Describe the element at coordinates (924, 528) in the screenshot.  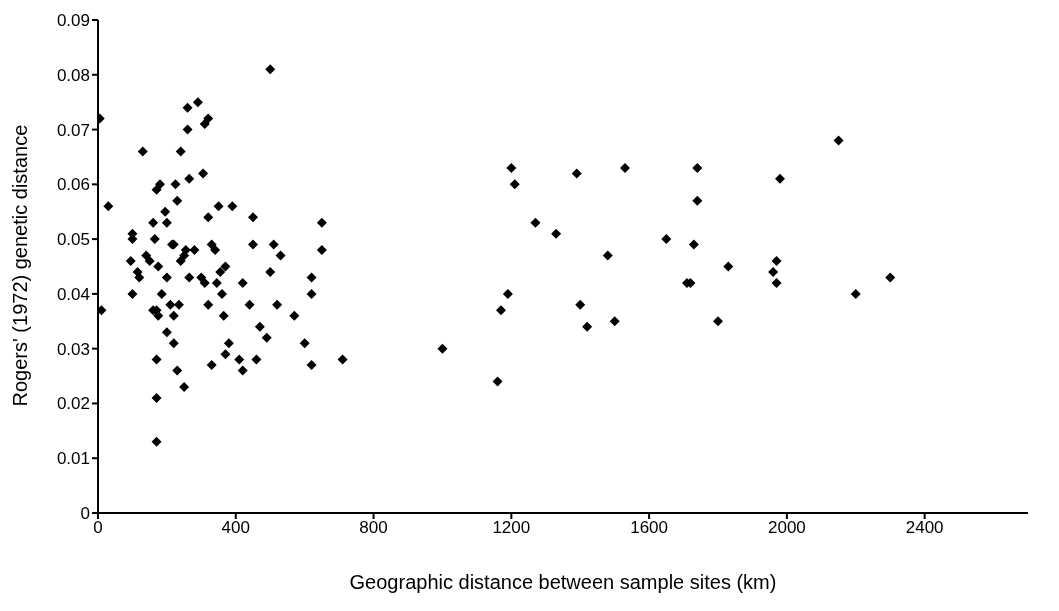
I see `x-tick-label: 2400` at that location.